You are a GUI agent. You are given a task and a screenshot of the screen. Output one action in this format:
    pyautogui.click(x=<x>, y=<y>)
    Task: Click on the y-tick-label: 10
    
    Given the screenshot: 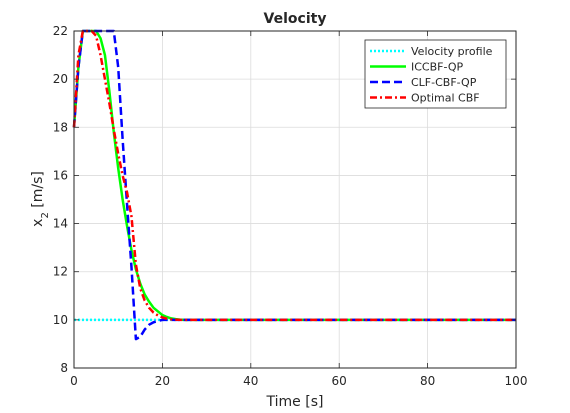 What is the action you would take?
    pyautogui.click(x=60, y=320)
    